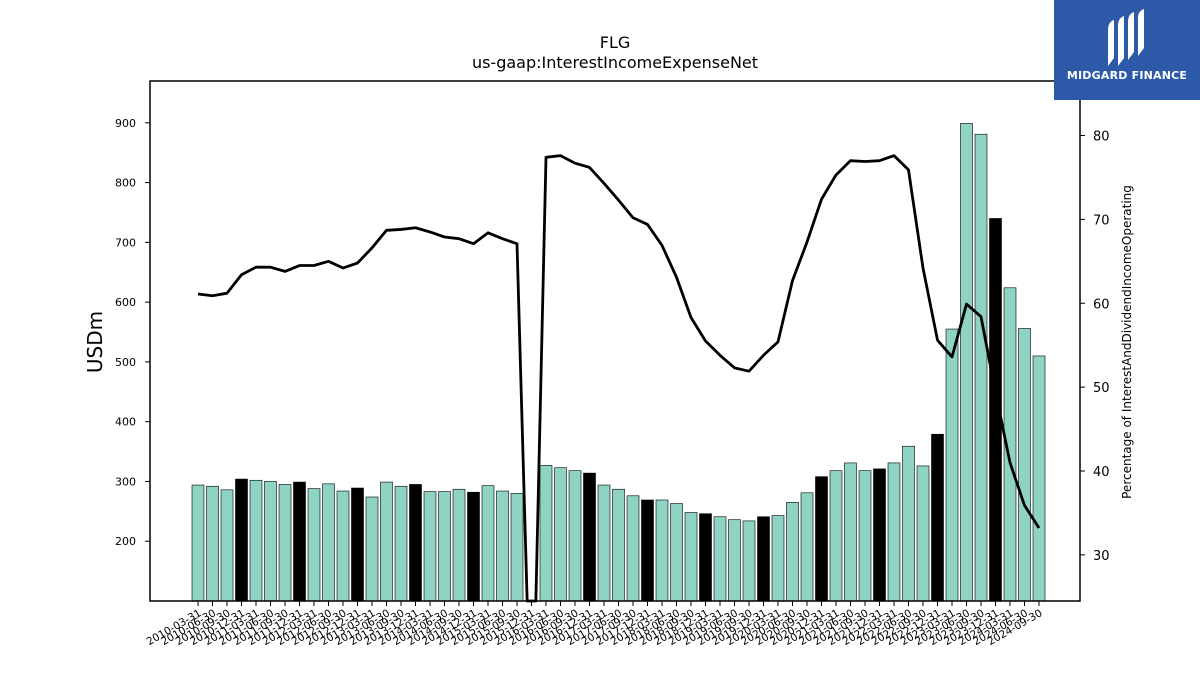 Image resolution: width=1200 pixels, height=675 pixels. I want to click on chart-title: FLG, so click(615, 42).